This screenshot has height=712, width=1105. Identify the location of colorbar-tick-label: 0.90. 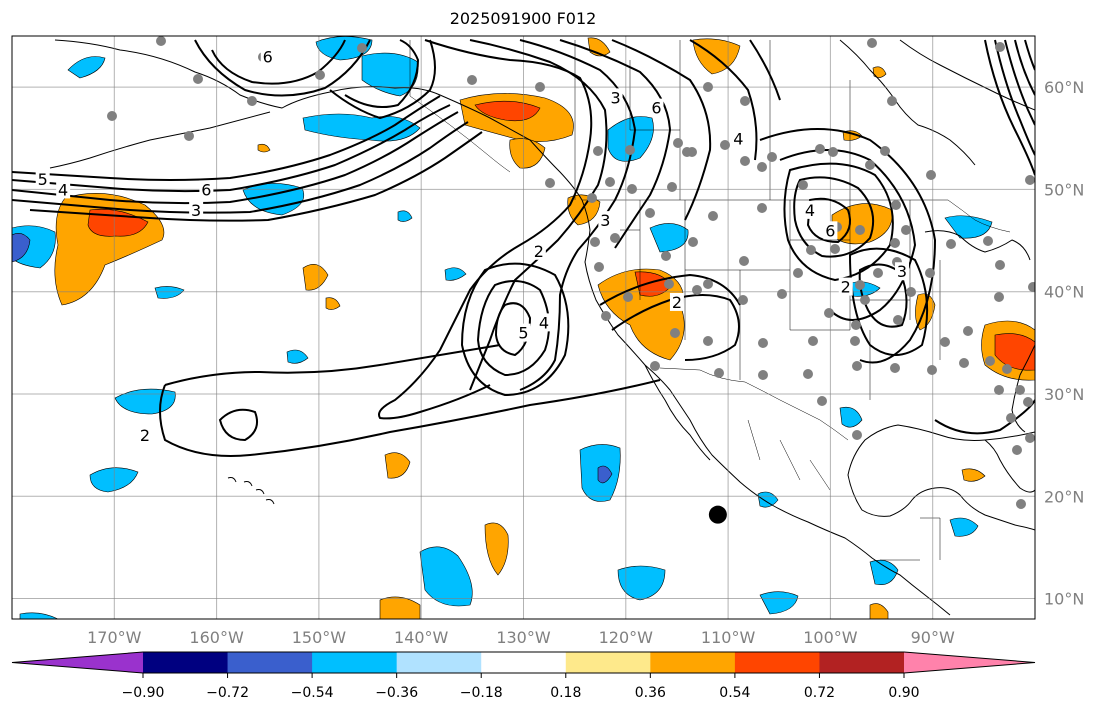
(903, 693).